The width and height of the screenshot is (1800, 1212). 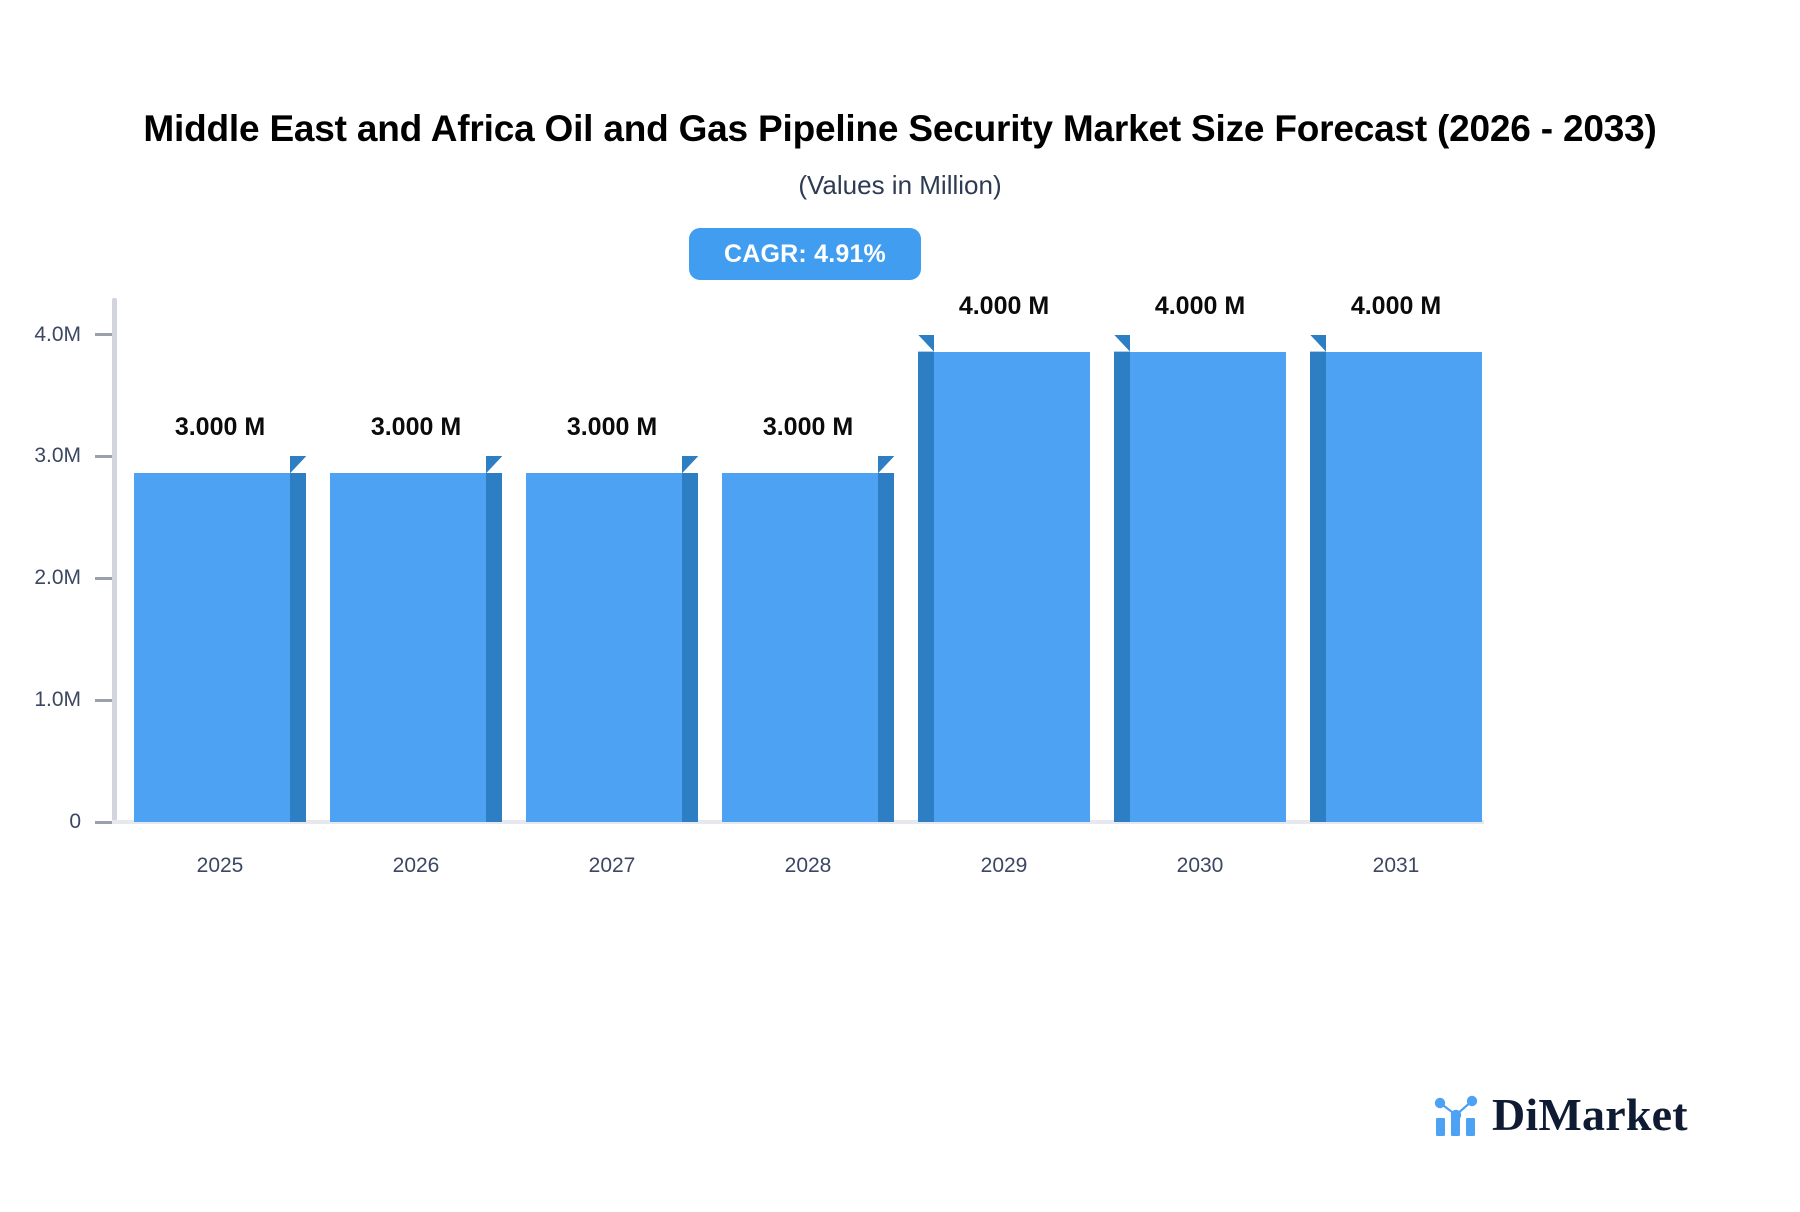 I want to click on x-axis-label-2031: 2031, so click(x=1396, y=865).